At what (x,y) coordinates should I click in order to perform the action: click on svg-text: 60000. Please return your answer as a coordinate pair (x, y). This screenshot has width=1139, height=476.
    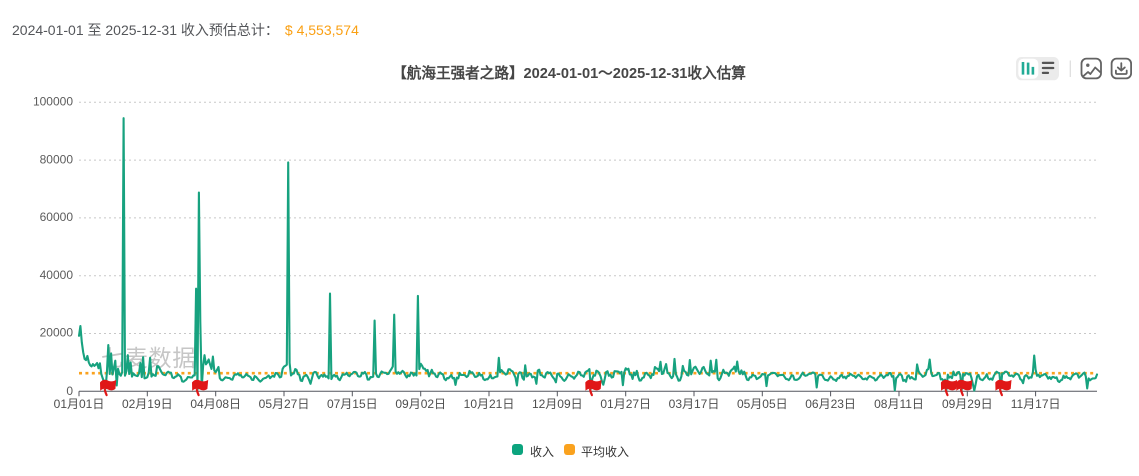
    Looking at the image, I should click on (57, 217).